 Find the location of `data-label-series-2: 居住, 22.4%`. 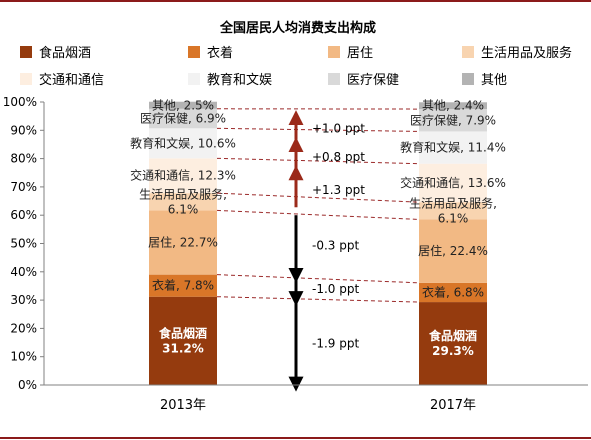

data-label-series-2: 居住, 22.4% is located at coordinates (453, 251).